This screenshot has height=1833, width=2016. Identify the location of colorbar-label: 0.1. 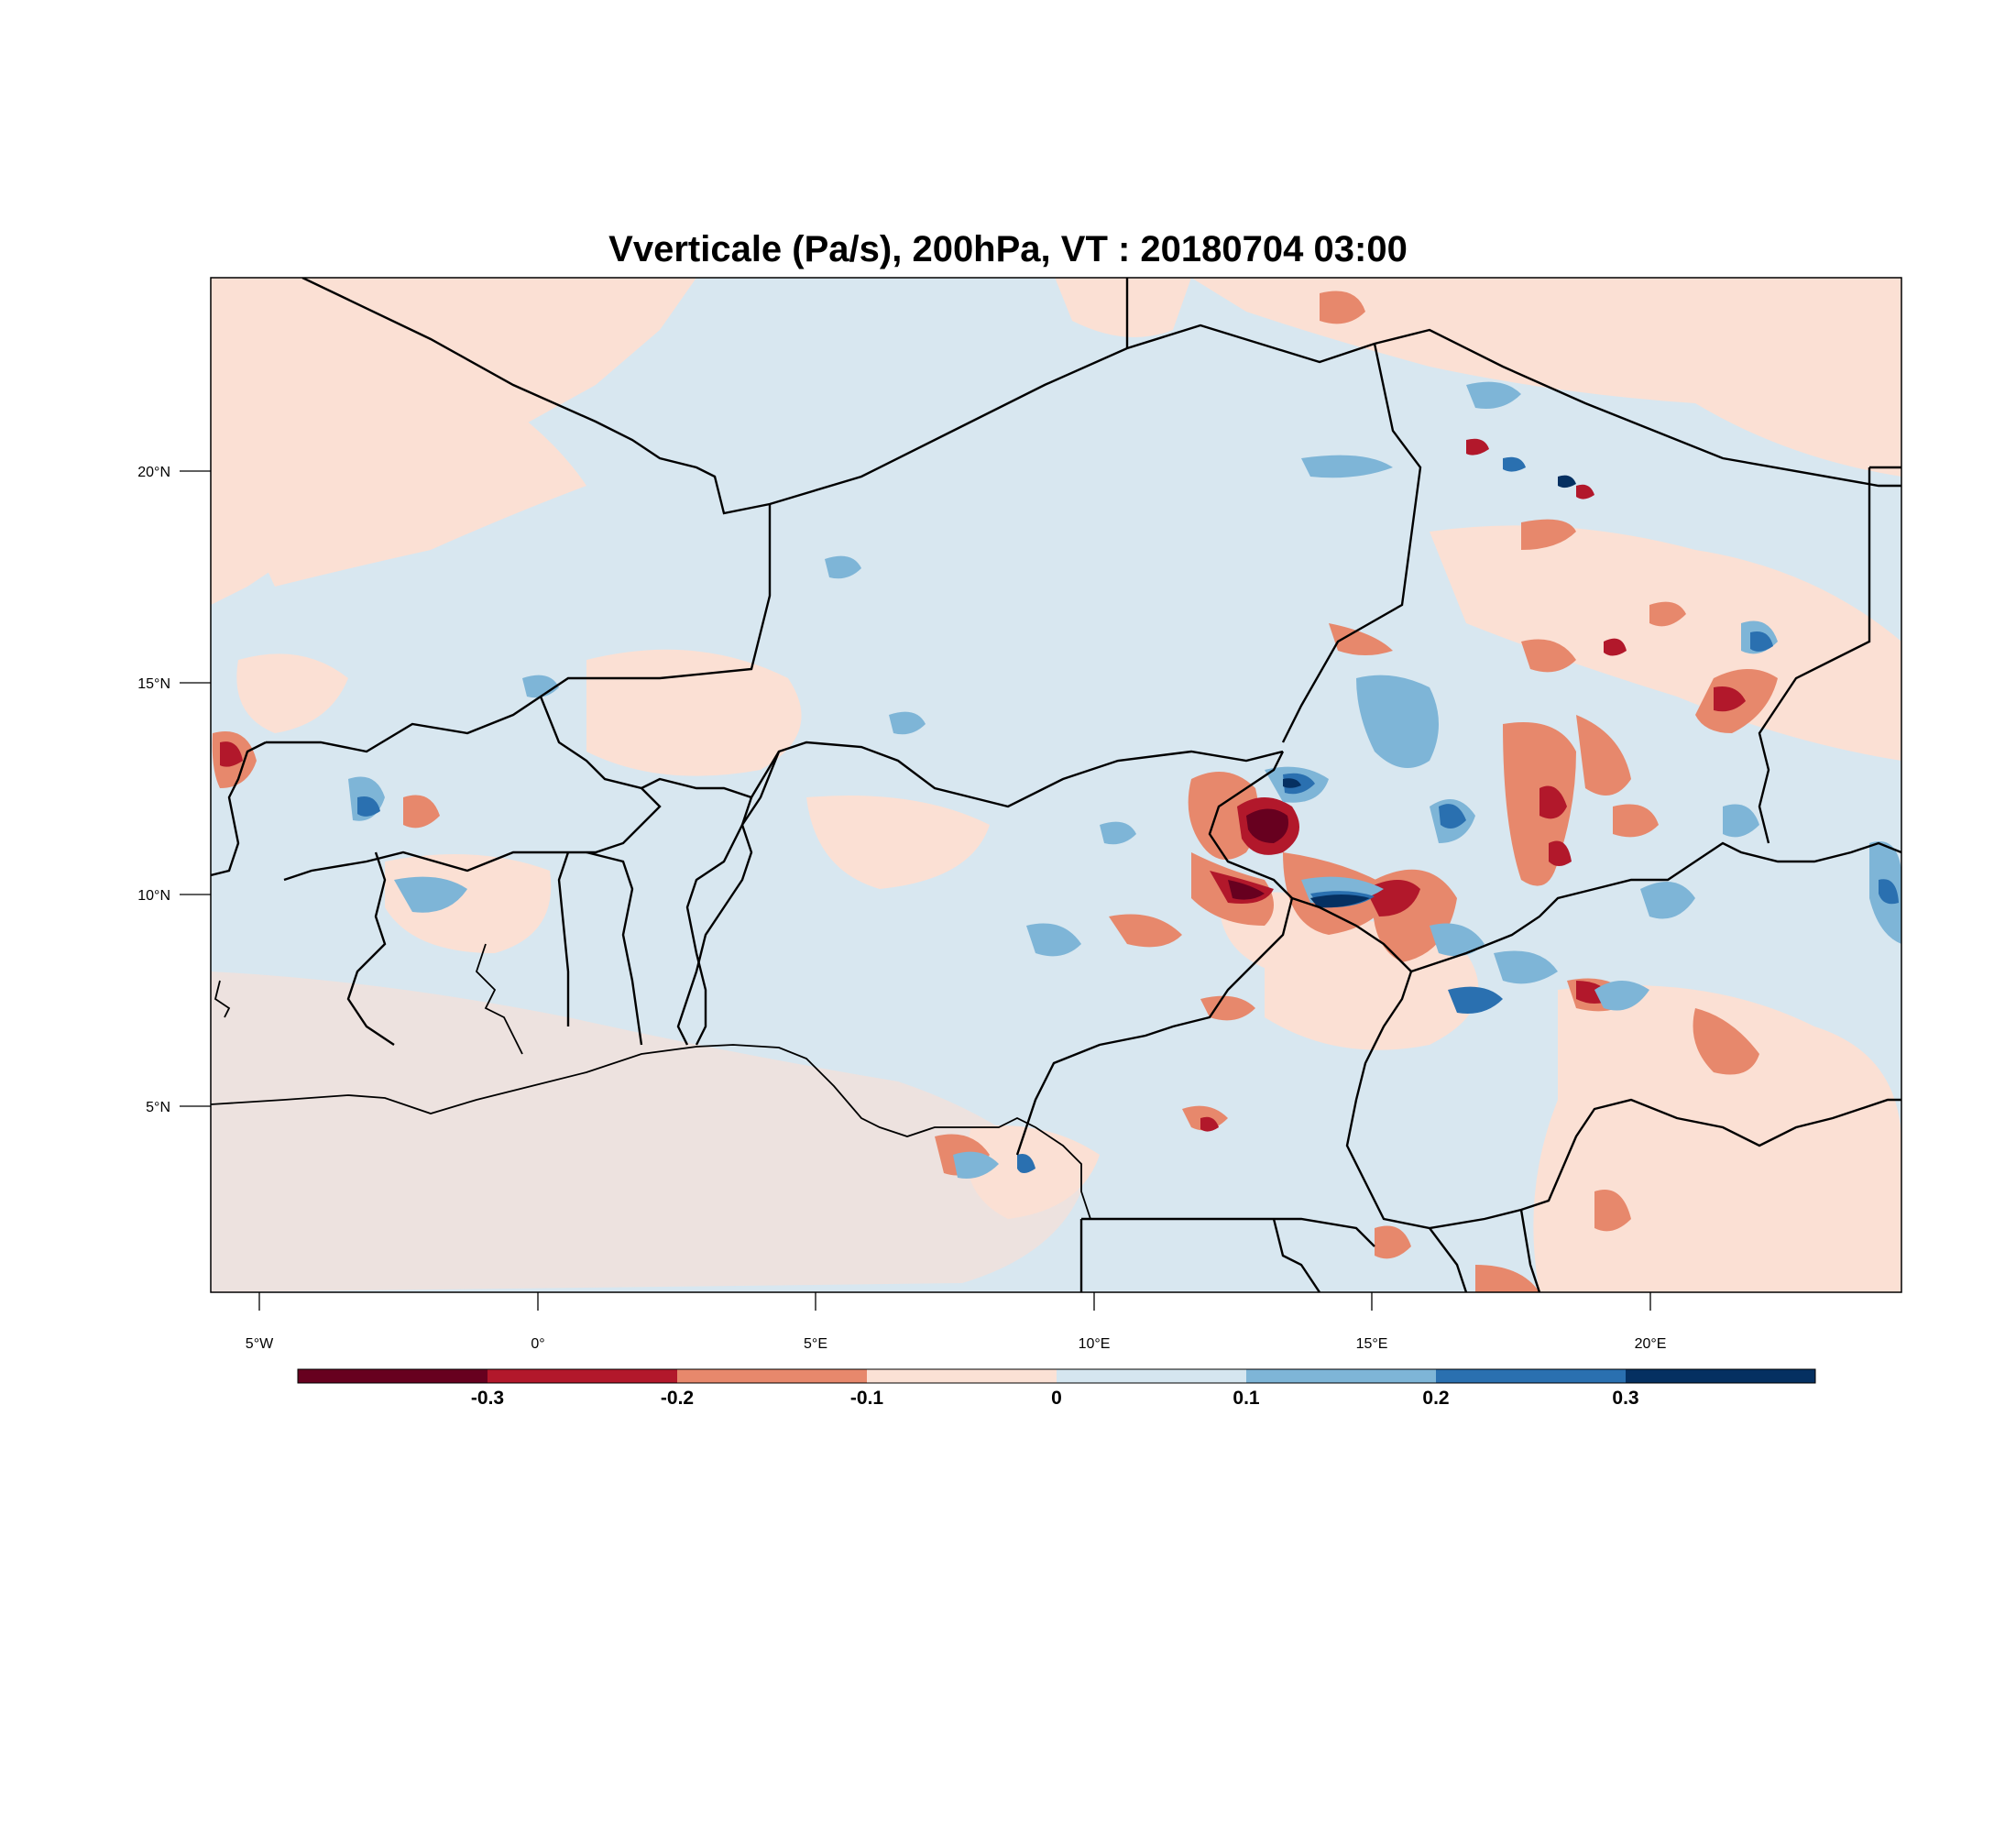
(1246, 1398).